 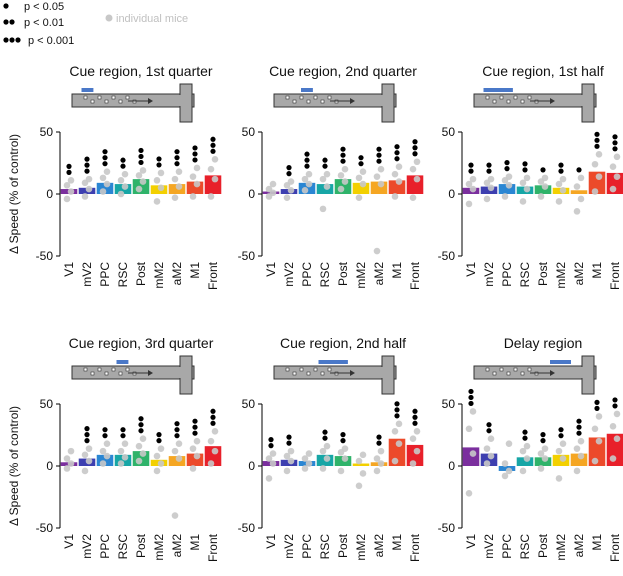 What do you see at coordinates (471, 541) in the screenshot?
I see `x-tick-label: V1` at bounding box center [471, 541].